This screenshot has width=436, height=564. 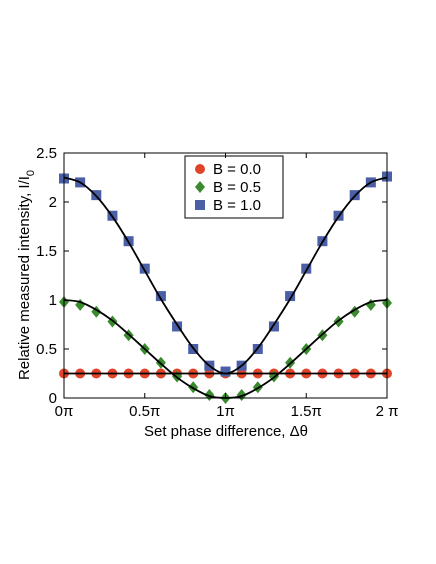 I want to click on y-tick-label: 2.5, so click(x=46, y=153).